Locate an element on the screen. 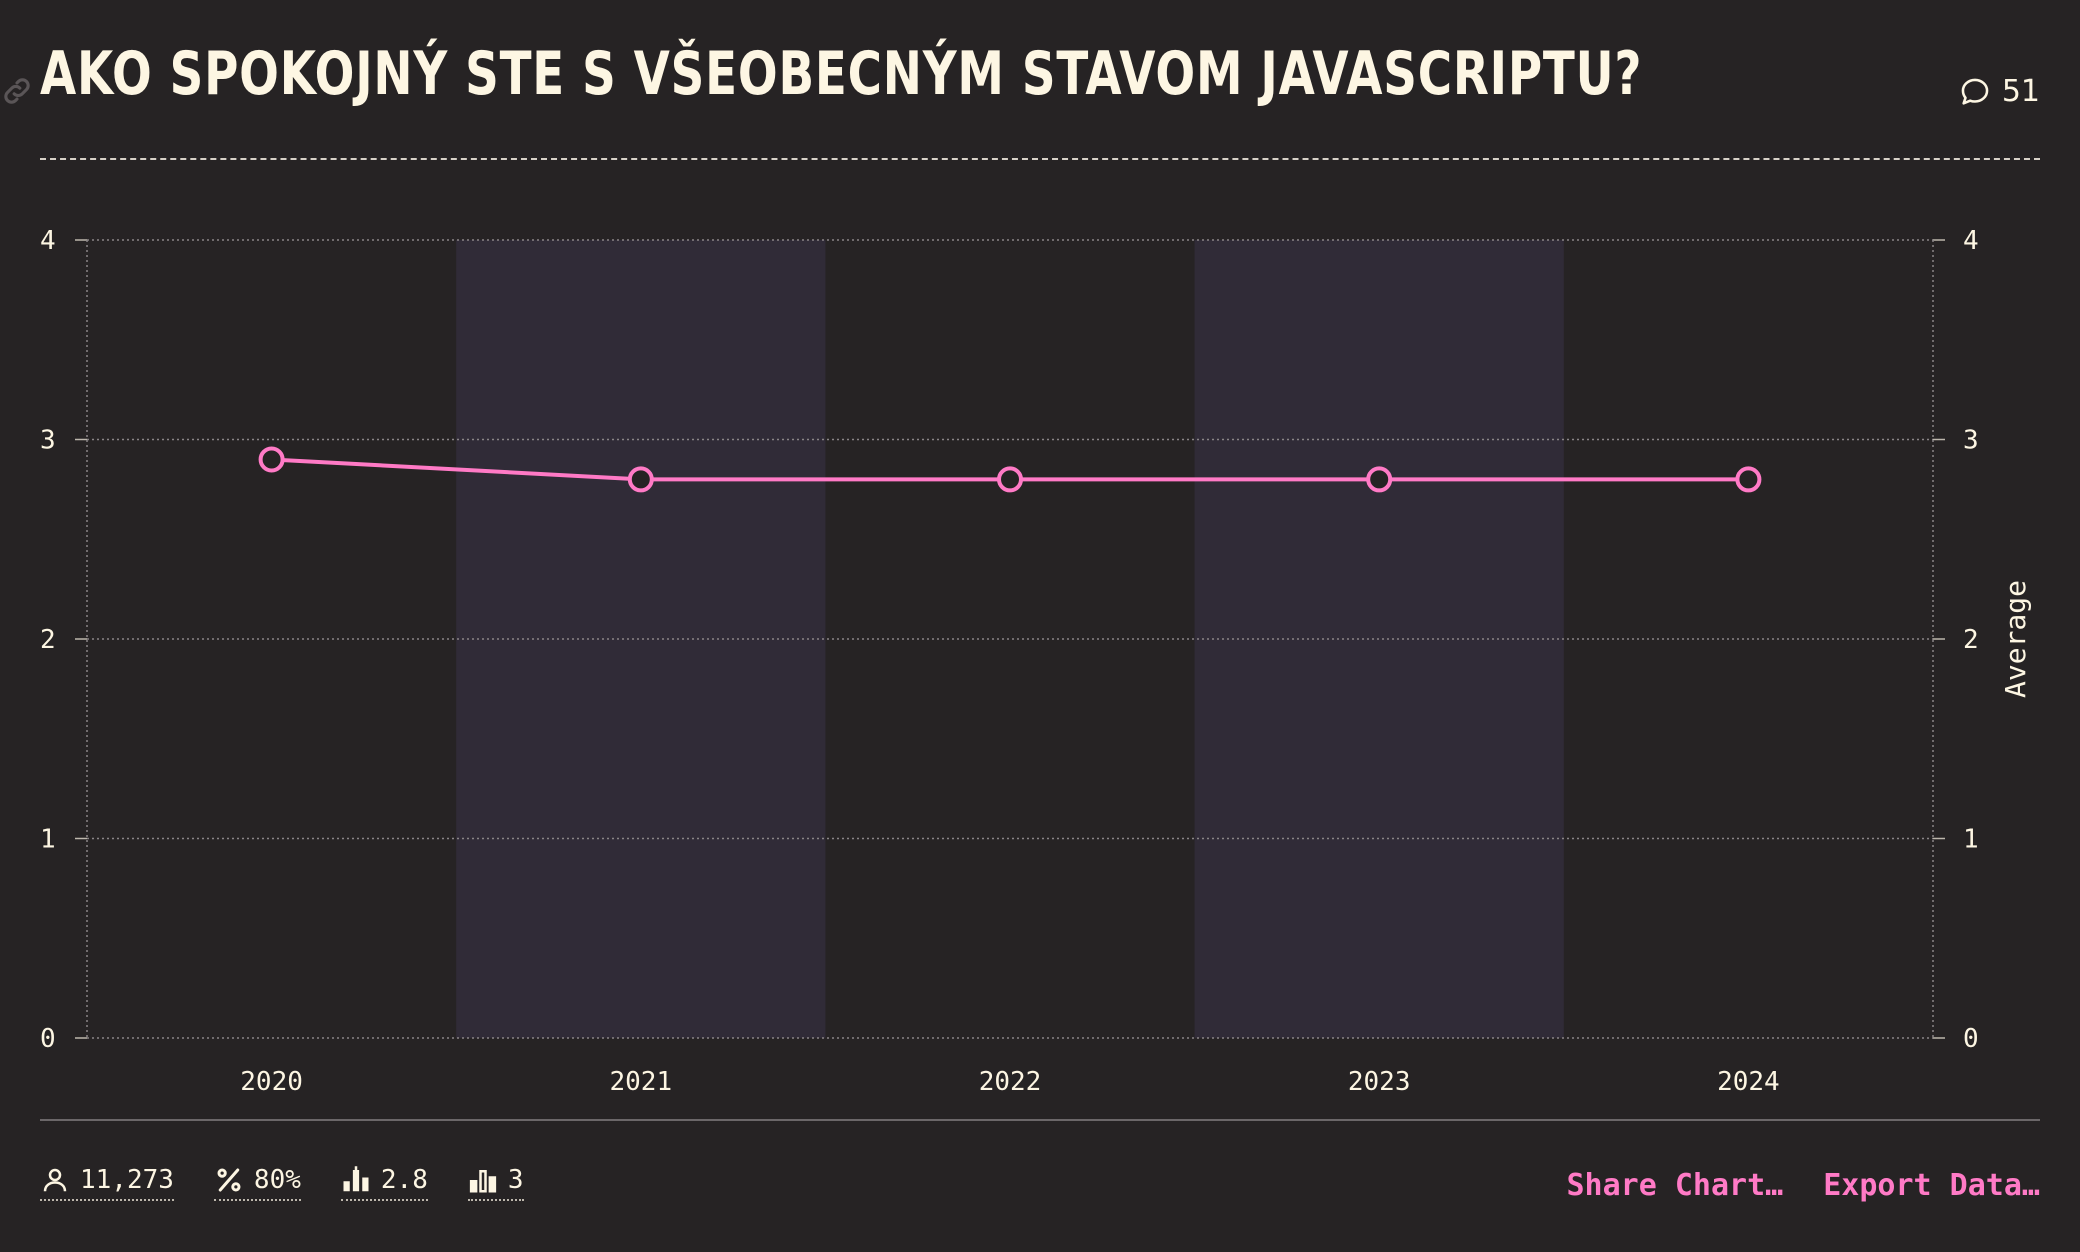 This screenshot has height=1252, width=2080. column-band is located at coordinates (641, 639).